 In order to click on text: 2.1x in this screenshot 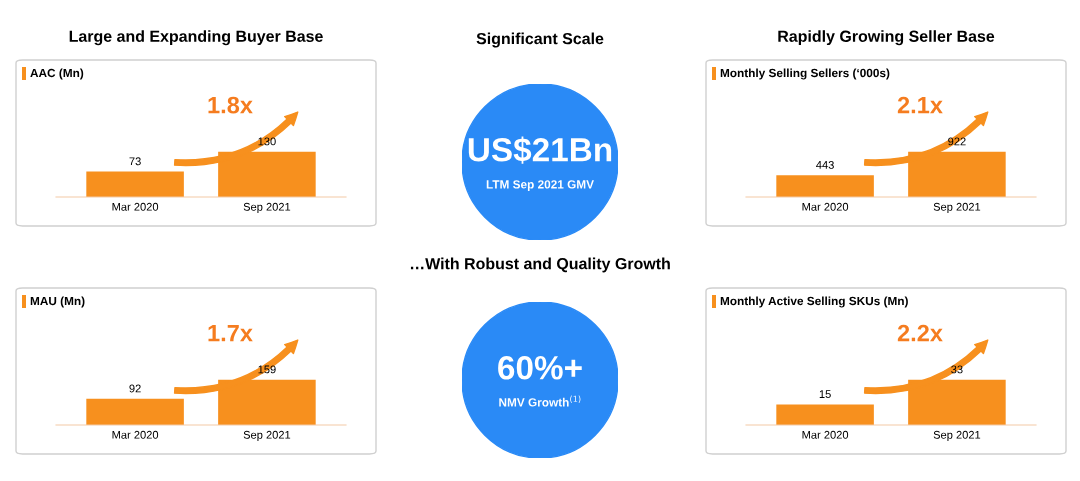, I will do `click(920, 105)`.